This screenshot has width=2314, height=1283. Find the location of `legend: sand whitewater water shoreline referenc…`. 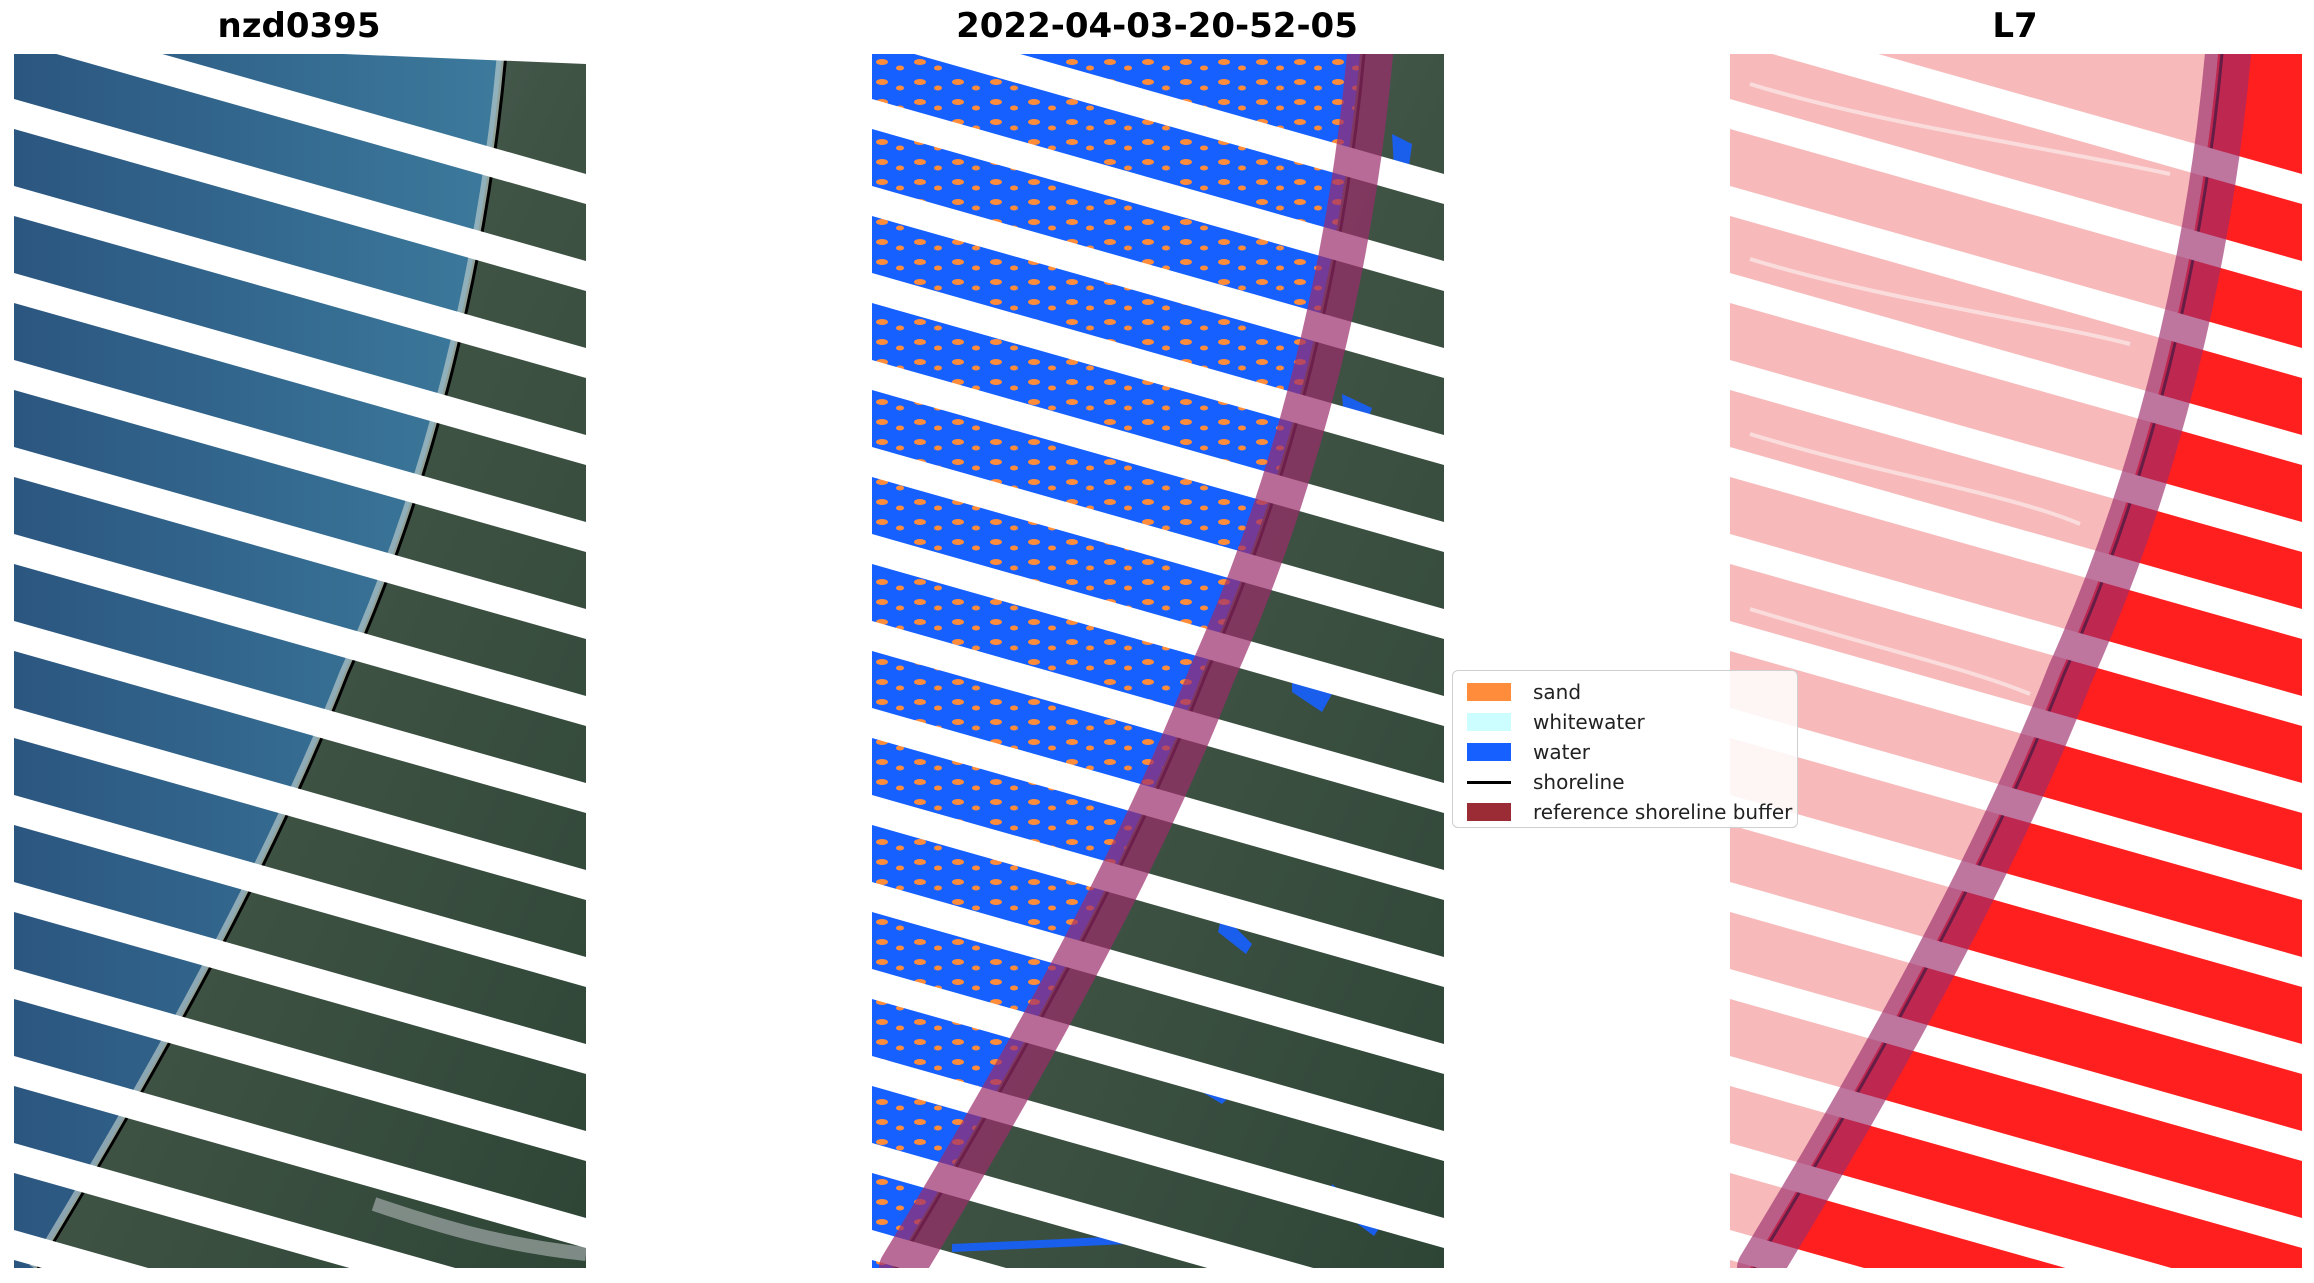

legend: sand whitewater water shoreline referenc… is located at coordinates (1625, 749).